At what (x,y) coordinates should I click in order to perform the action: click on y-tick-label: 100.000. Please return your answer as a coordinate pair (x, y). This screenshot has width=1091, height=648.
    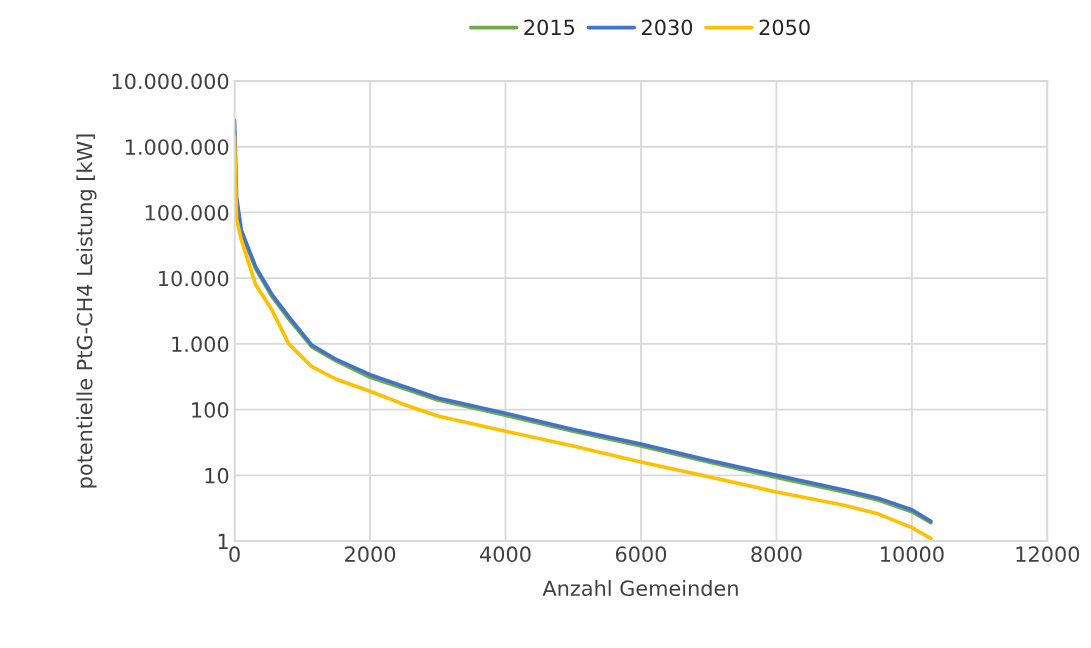
    Looking at the image, I should click on (187, 212).